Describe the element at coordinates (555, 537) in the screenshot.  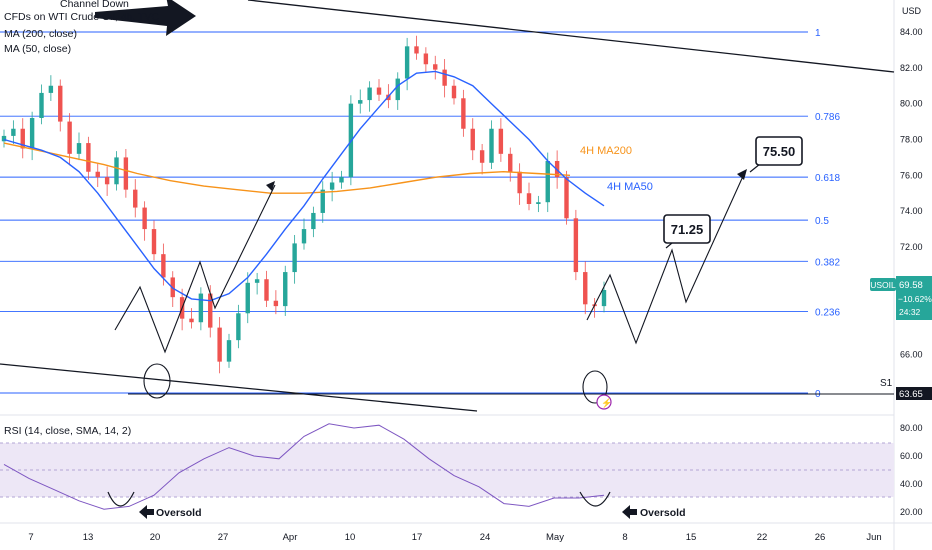
I see `time-tick-8: May` at that location.